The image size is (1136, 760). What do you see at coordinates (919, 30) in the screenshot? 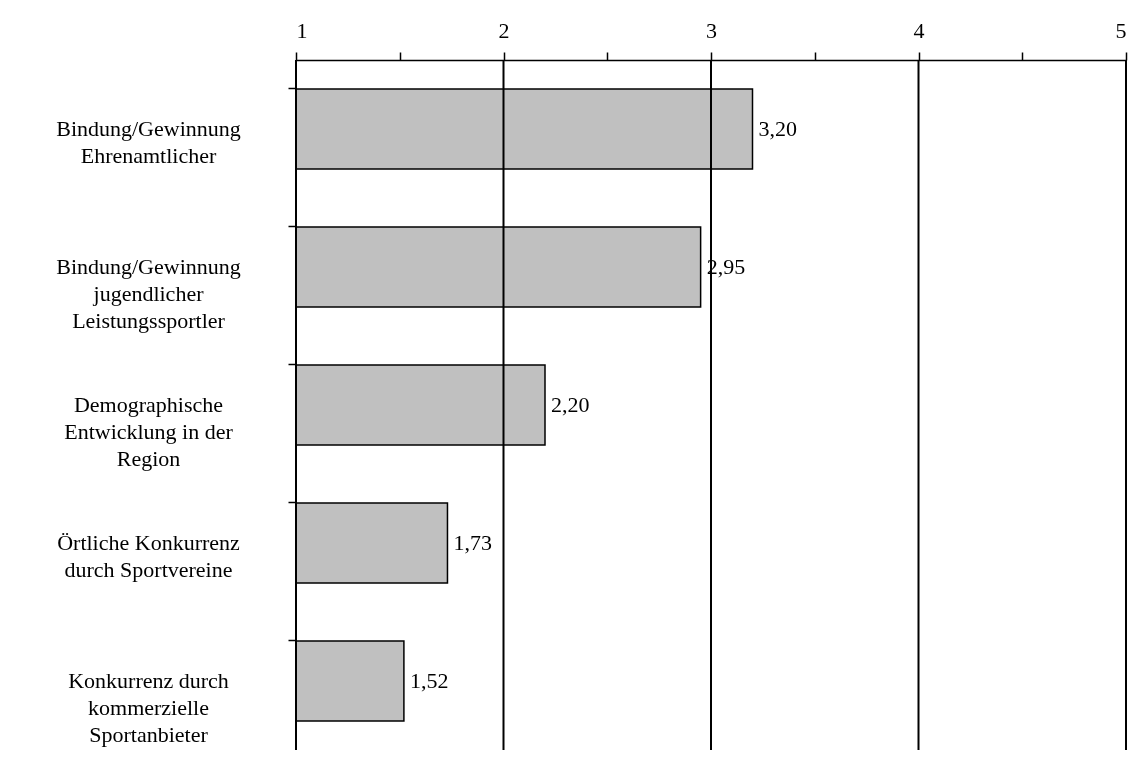
I see `x-tick-label: 4` at bounding box center [919, 30].